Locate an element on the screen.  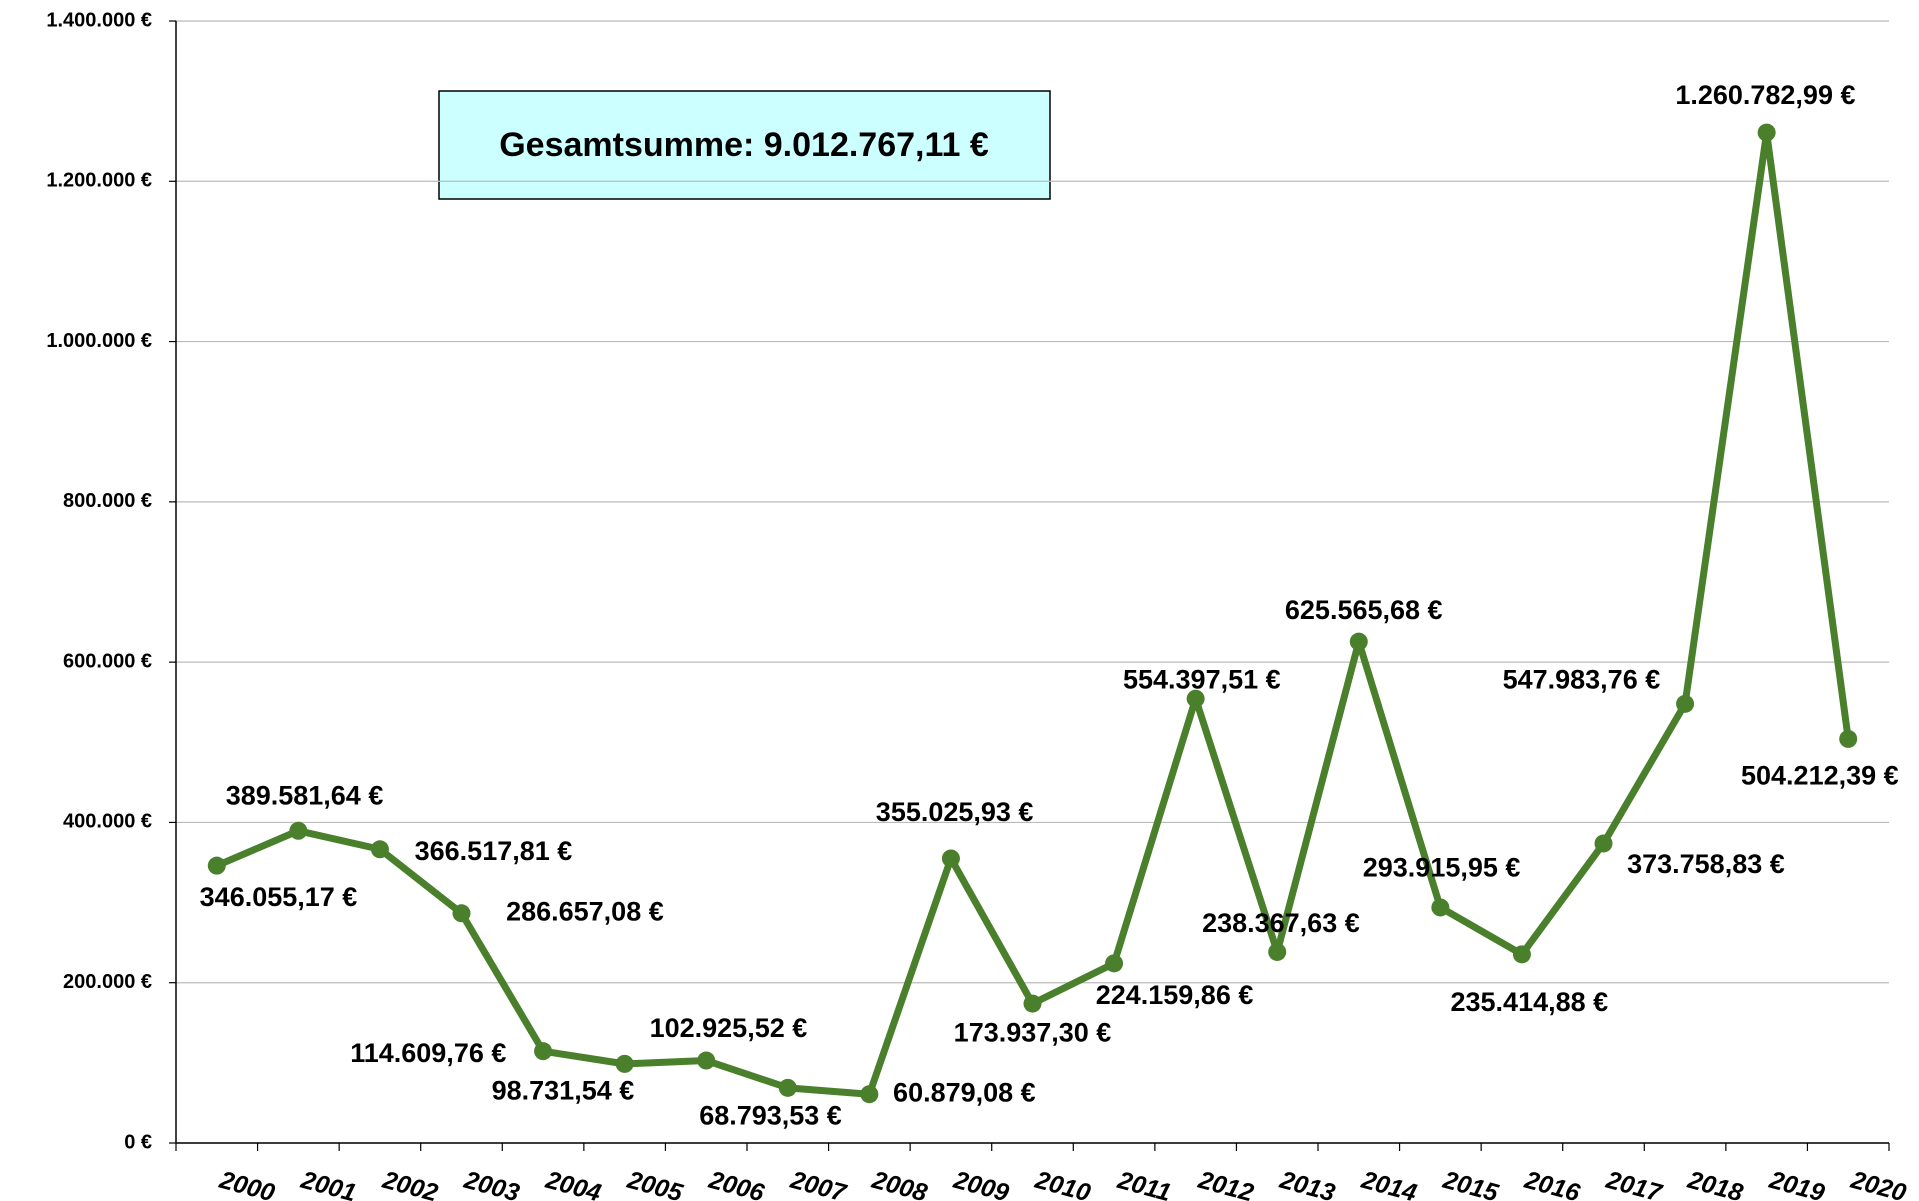
x-tick-label: 2011 is located at coordinates (1144, 1183).